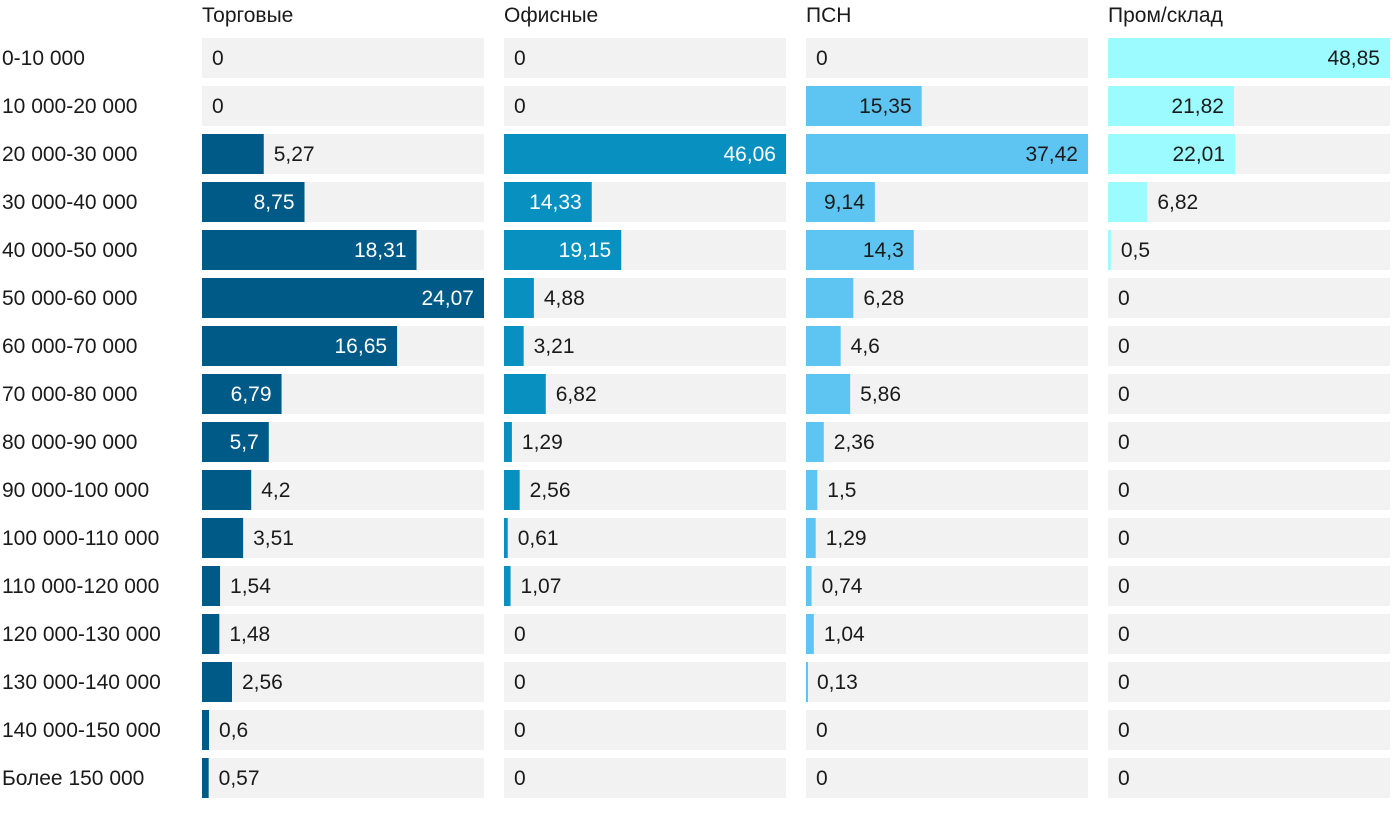 The height and width of the screenshot is (814, 1400). Describe the element at coordinates (250, 586) in the screenshot. I see `value-label: 1,54` at that location.